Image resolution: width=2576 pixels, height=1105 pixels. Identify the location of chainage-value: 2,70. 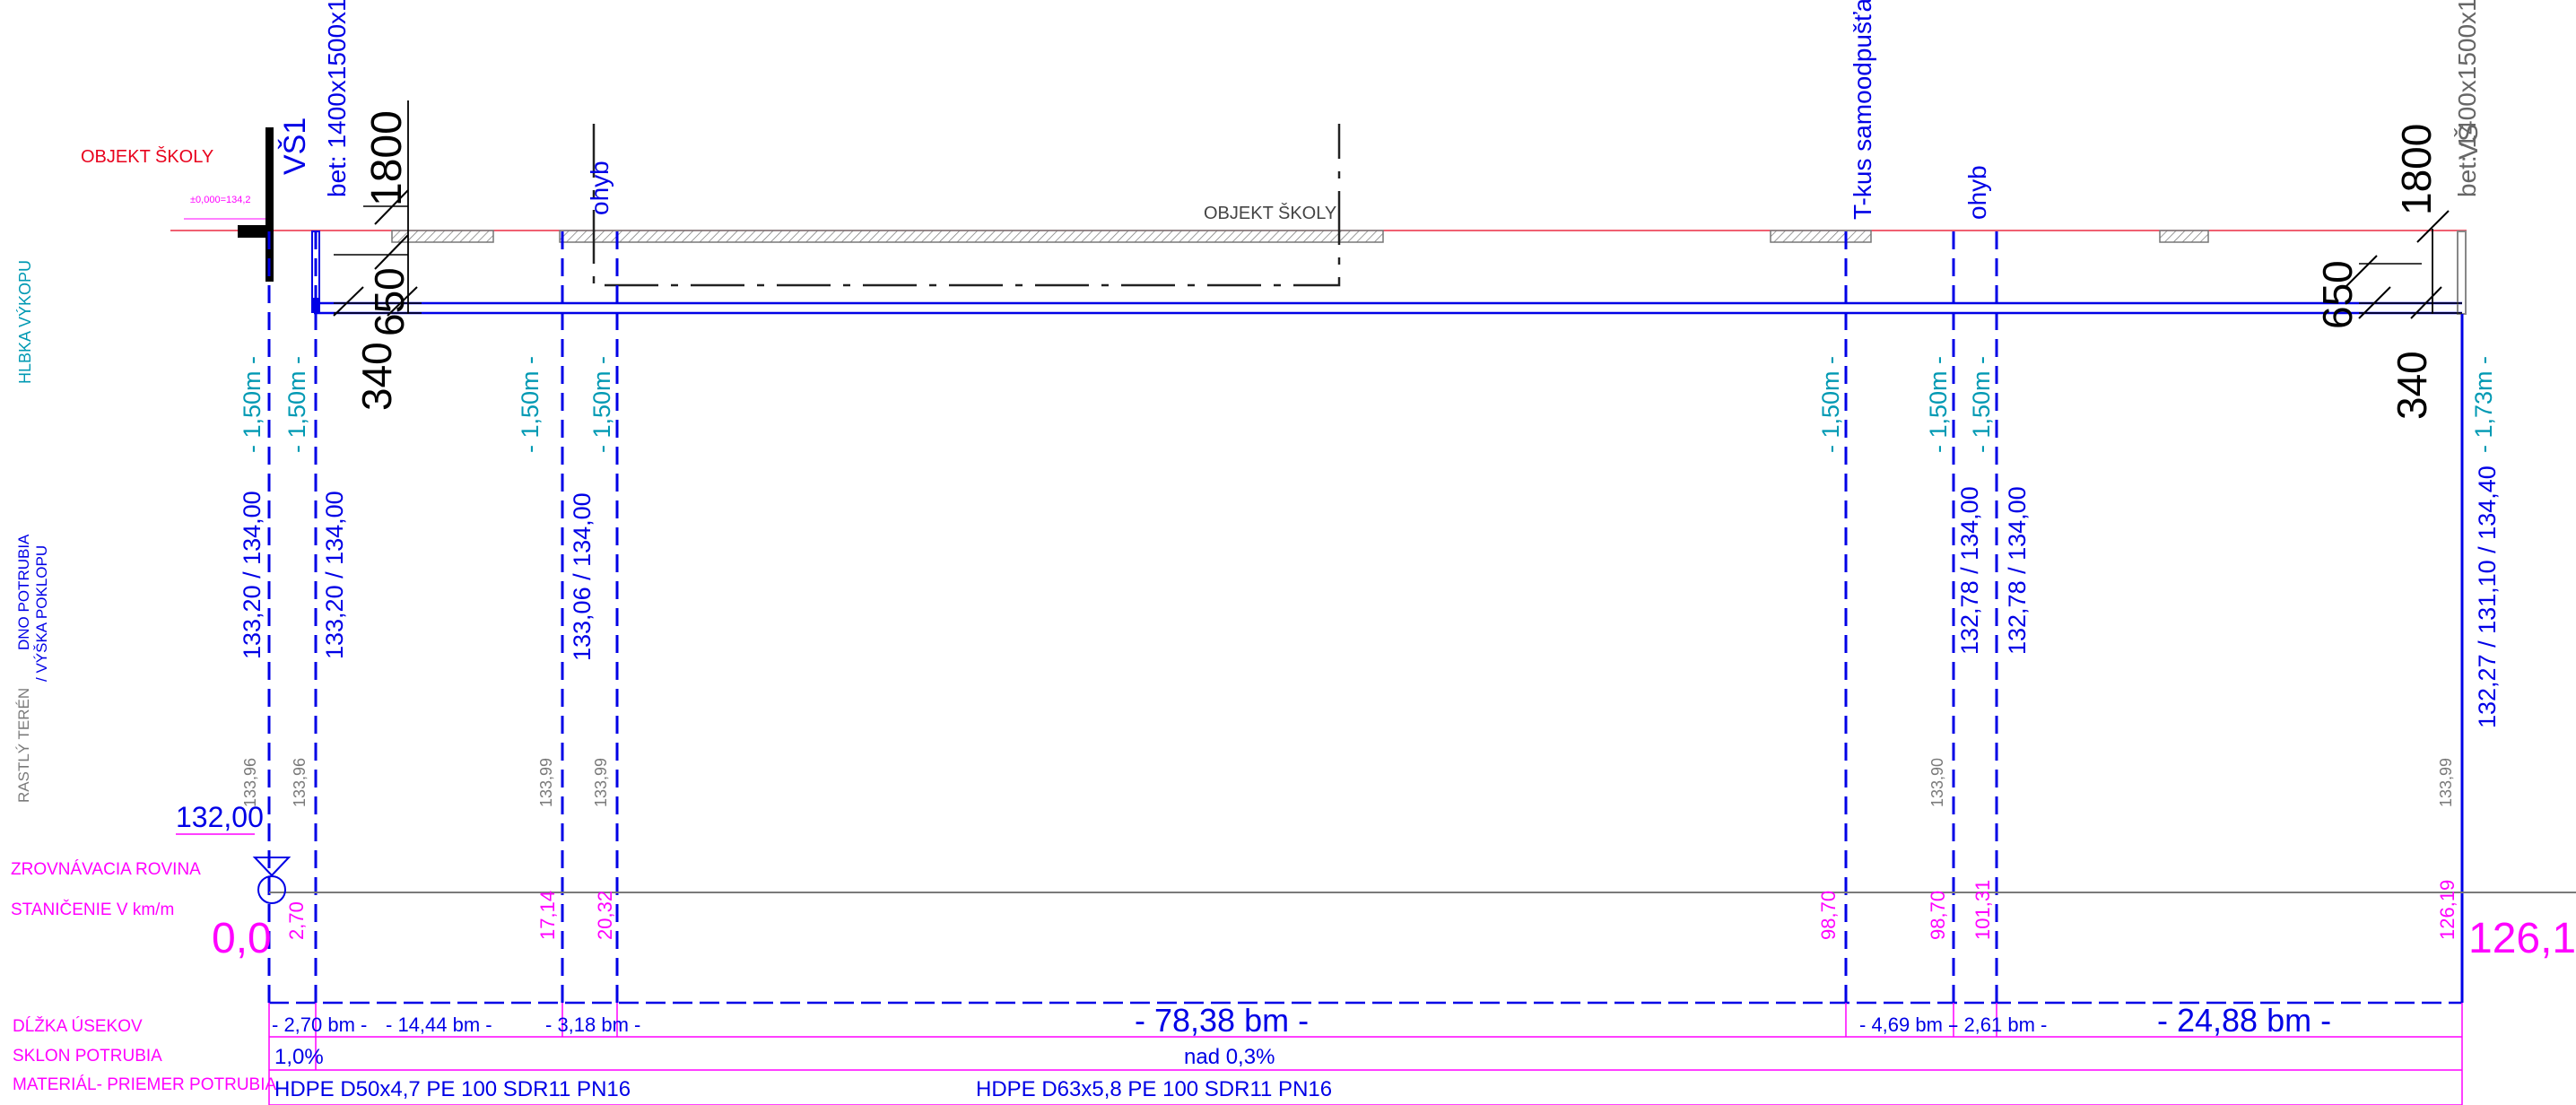
(296, 921).